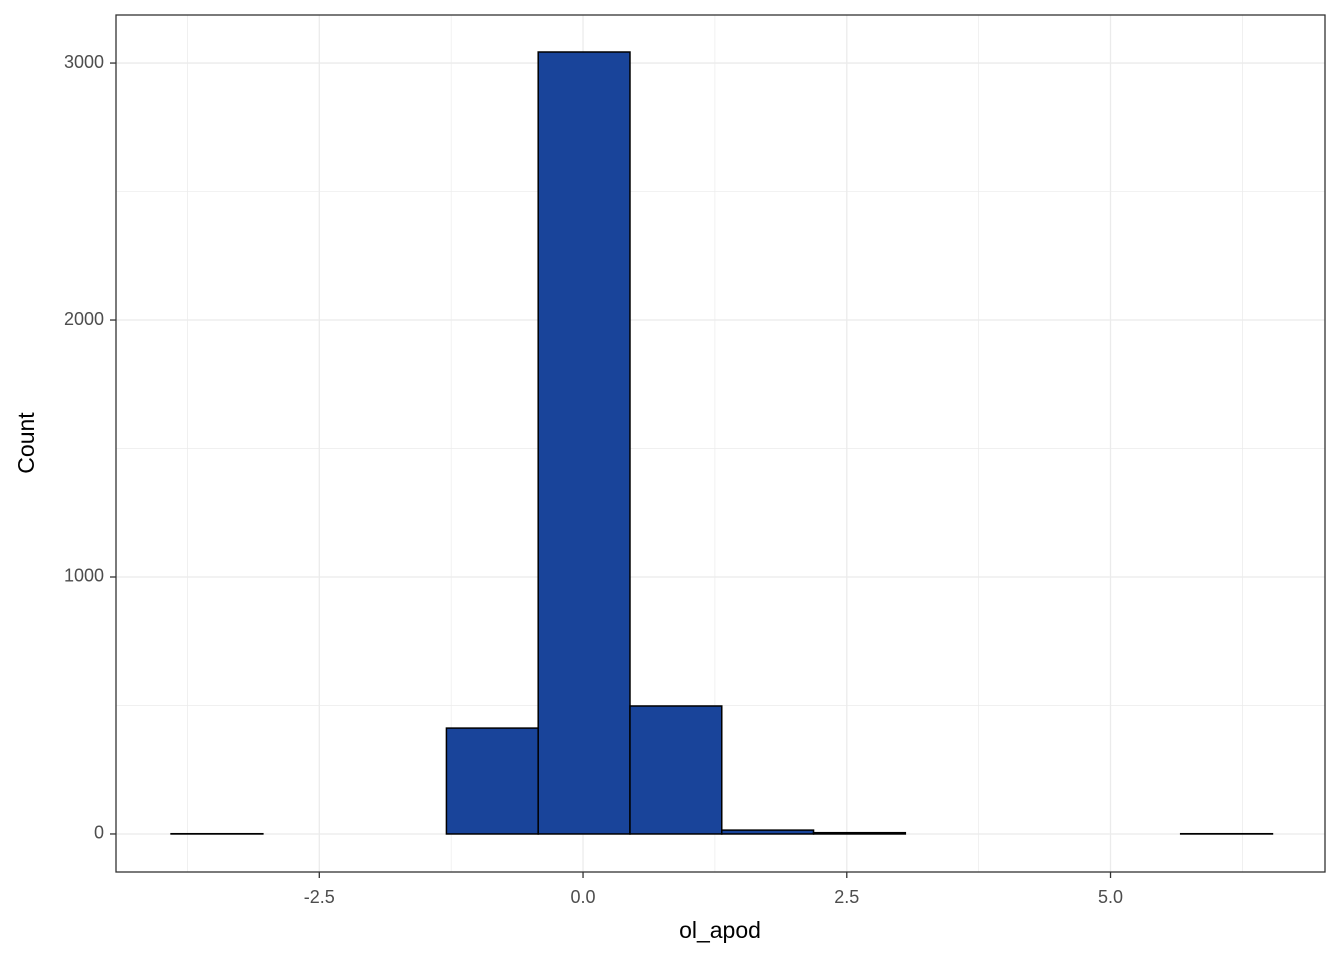  Describe the element at coordinates (1110, 897) in the screenshot. I see `x-tick-label: 5.0` at that location.